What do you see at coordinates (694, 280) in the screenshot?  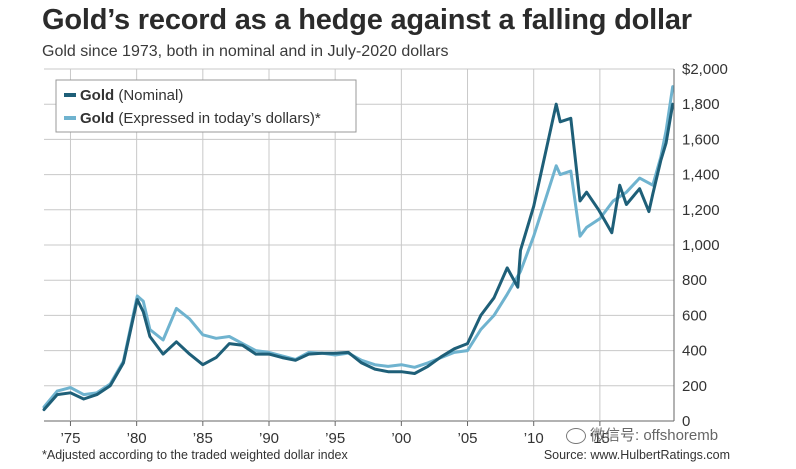 I see `y-tick-label: 800` at bounding box center [694, 280].